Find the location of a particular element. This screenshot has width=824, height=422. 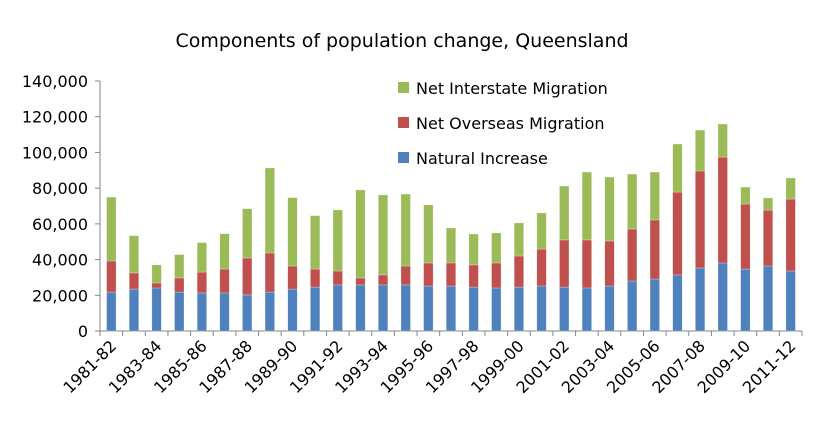

y-tick-label: 0 is located at coordinates (83, 331).